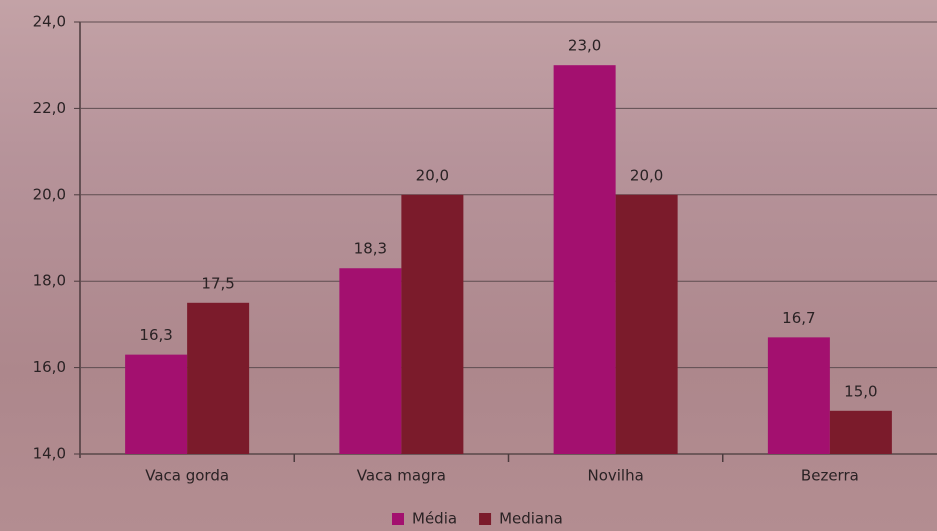  Describe the element at coordinates (370, 249) in the screenshot. I see `value-label: 18,3` at that location.